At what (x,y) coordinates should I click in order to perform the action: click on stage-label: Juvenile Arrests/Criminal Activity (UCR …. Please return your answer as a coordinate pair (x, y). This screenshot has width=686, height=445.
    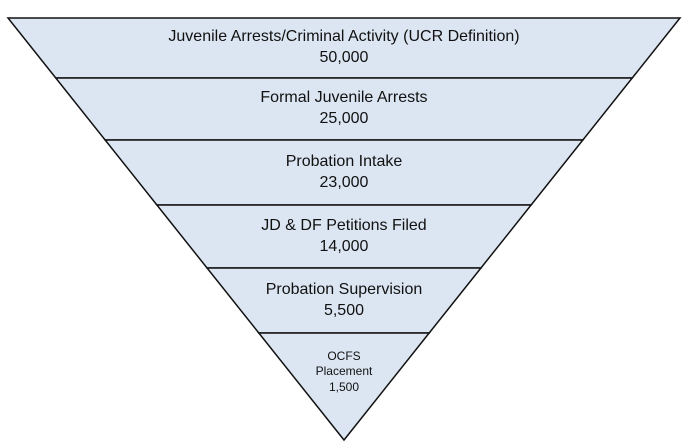
    Looking at the image, I should click on (344, 37).